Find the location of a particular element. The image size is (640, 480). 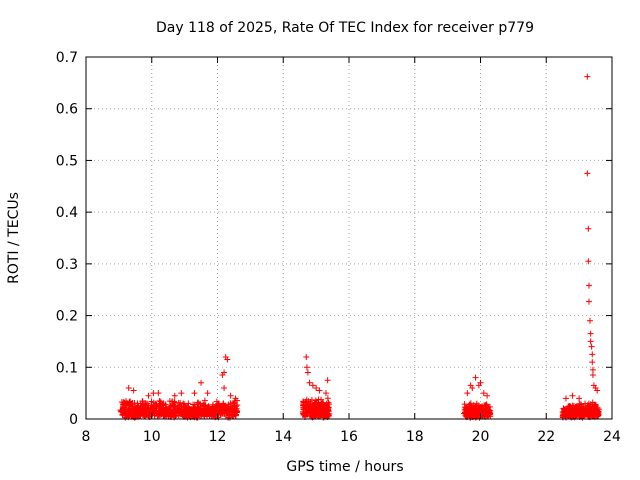

x-tick-label: 22 is located at coordinates (546, 437).